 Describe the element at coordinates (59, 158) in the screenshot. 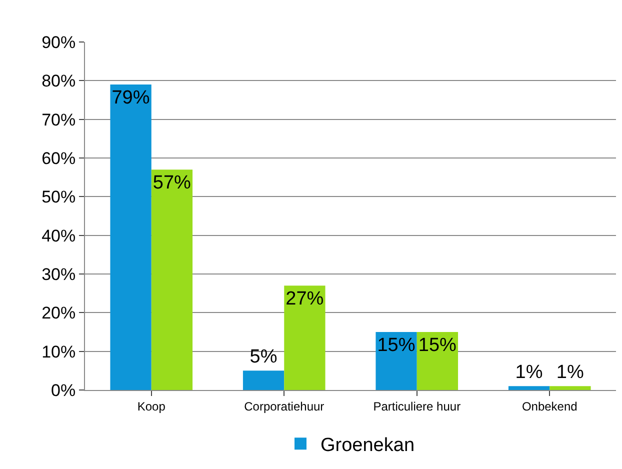

I see `y-tick-label: 60%` at that location.